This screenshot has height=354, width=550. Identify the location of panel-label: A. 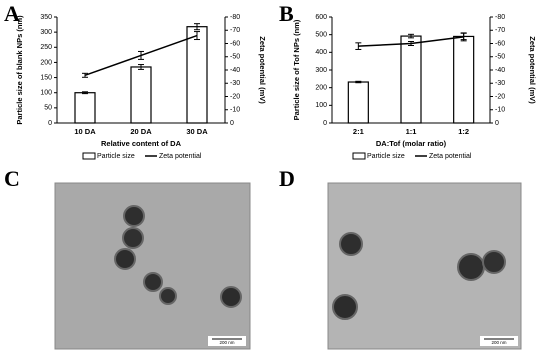
(12, 13).